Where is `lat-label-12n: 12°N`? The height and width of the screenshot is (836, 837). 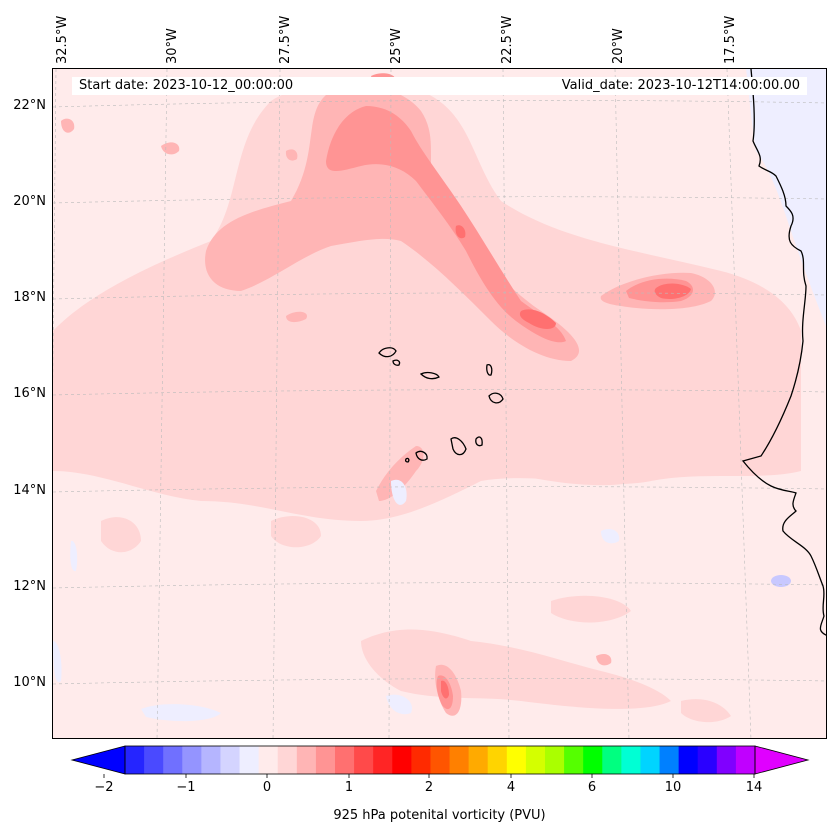 lat-label-12n: 12°N is located at coordinates (29, 586).